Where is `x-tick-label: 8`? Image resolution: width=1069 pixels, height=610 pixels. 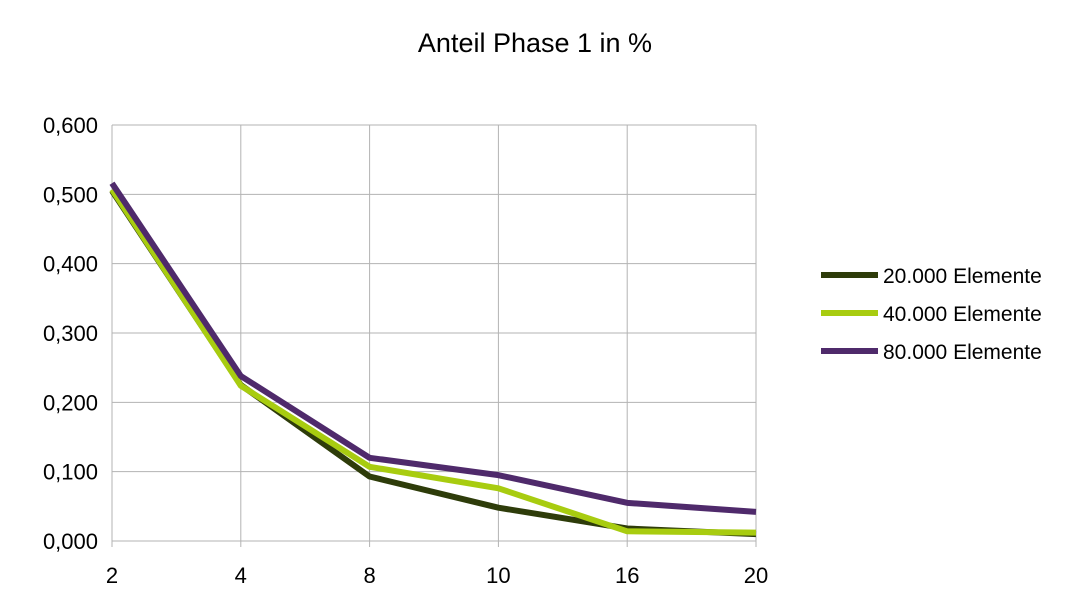 x-tick-label: 8 is located at coordinates (369, 575).